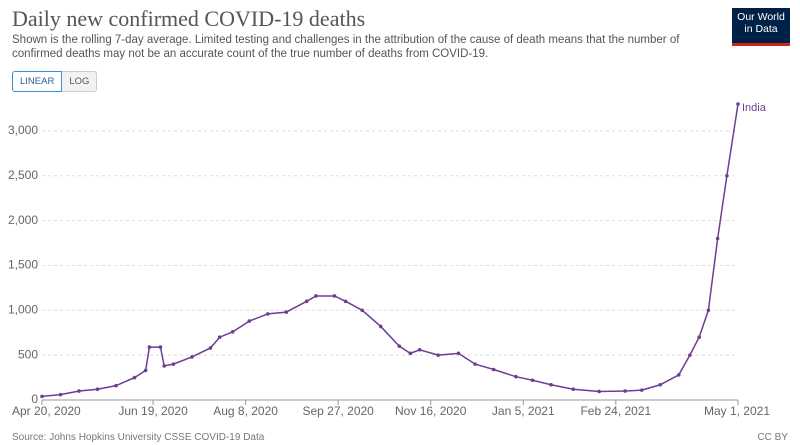 Image resolution: width=800 pixels, height=445 pixels. I want to click on x-tick-label: Jun 19, 2020, so click(153, 411).